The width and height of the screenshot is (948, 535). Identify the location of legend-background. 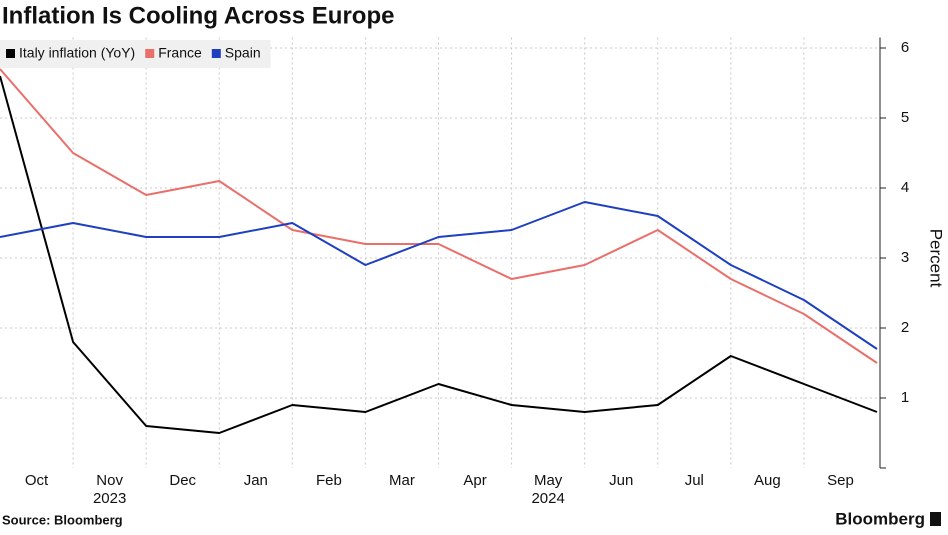
(135, 54).